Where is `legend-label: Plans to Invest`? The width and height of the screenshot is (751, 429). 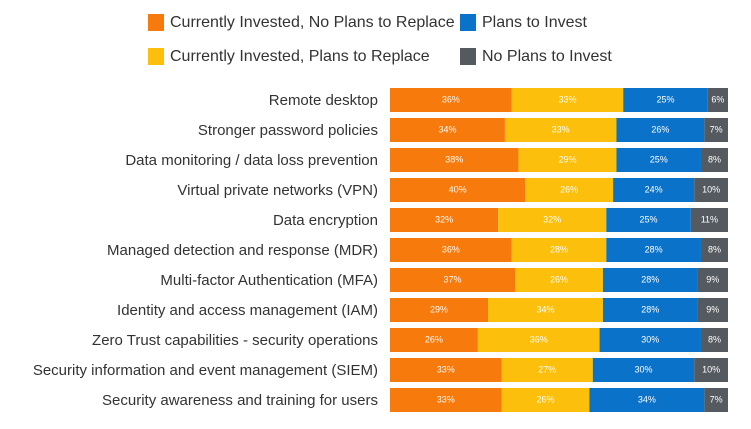
legend-label: Plans to Invest is located at coordinates (535, 22).